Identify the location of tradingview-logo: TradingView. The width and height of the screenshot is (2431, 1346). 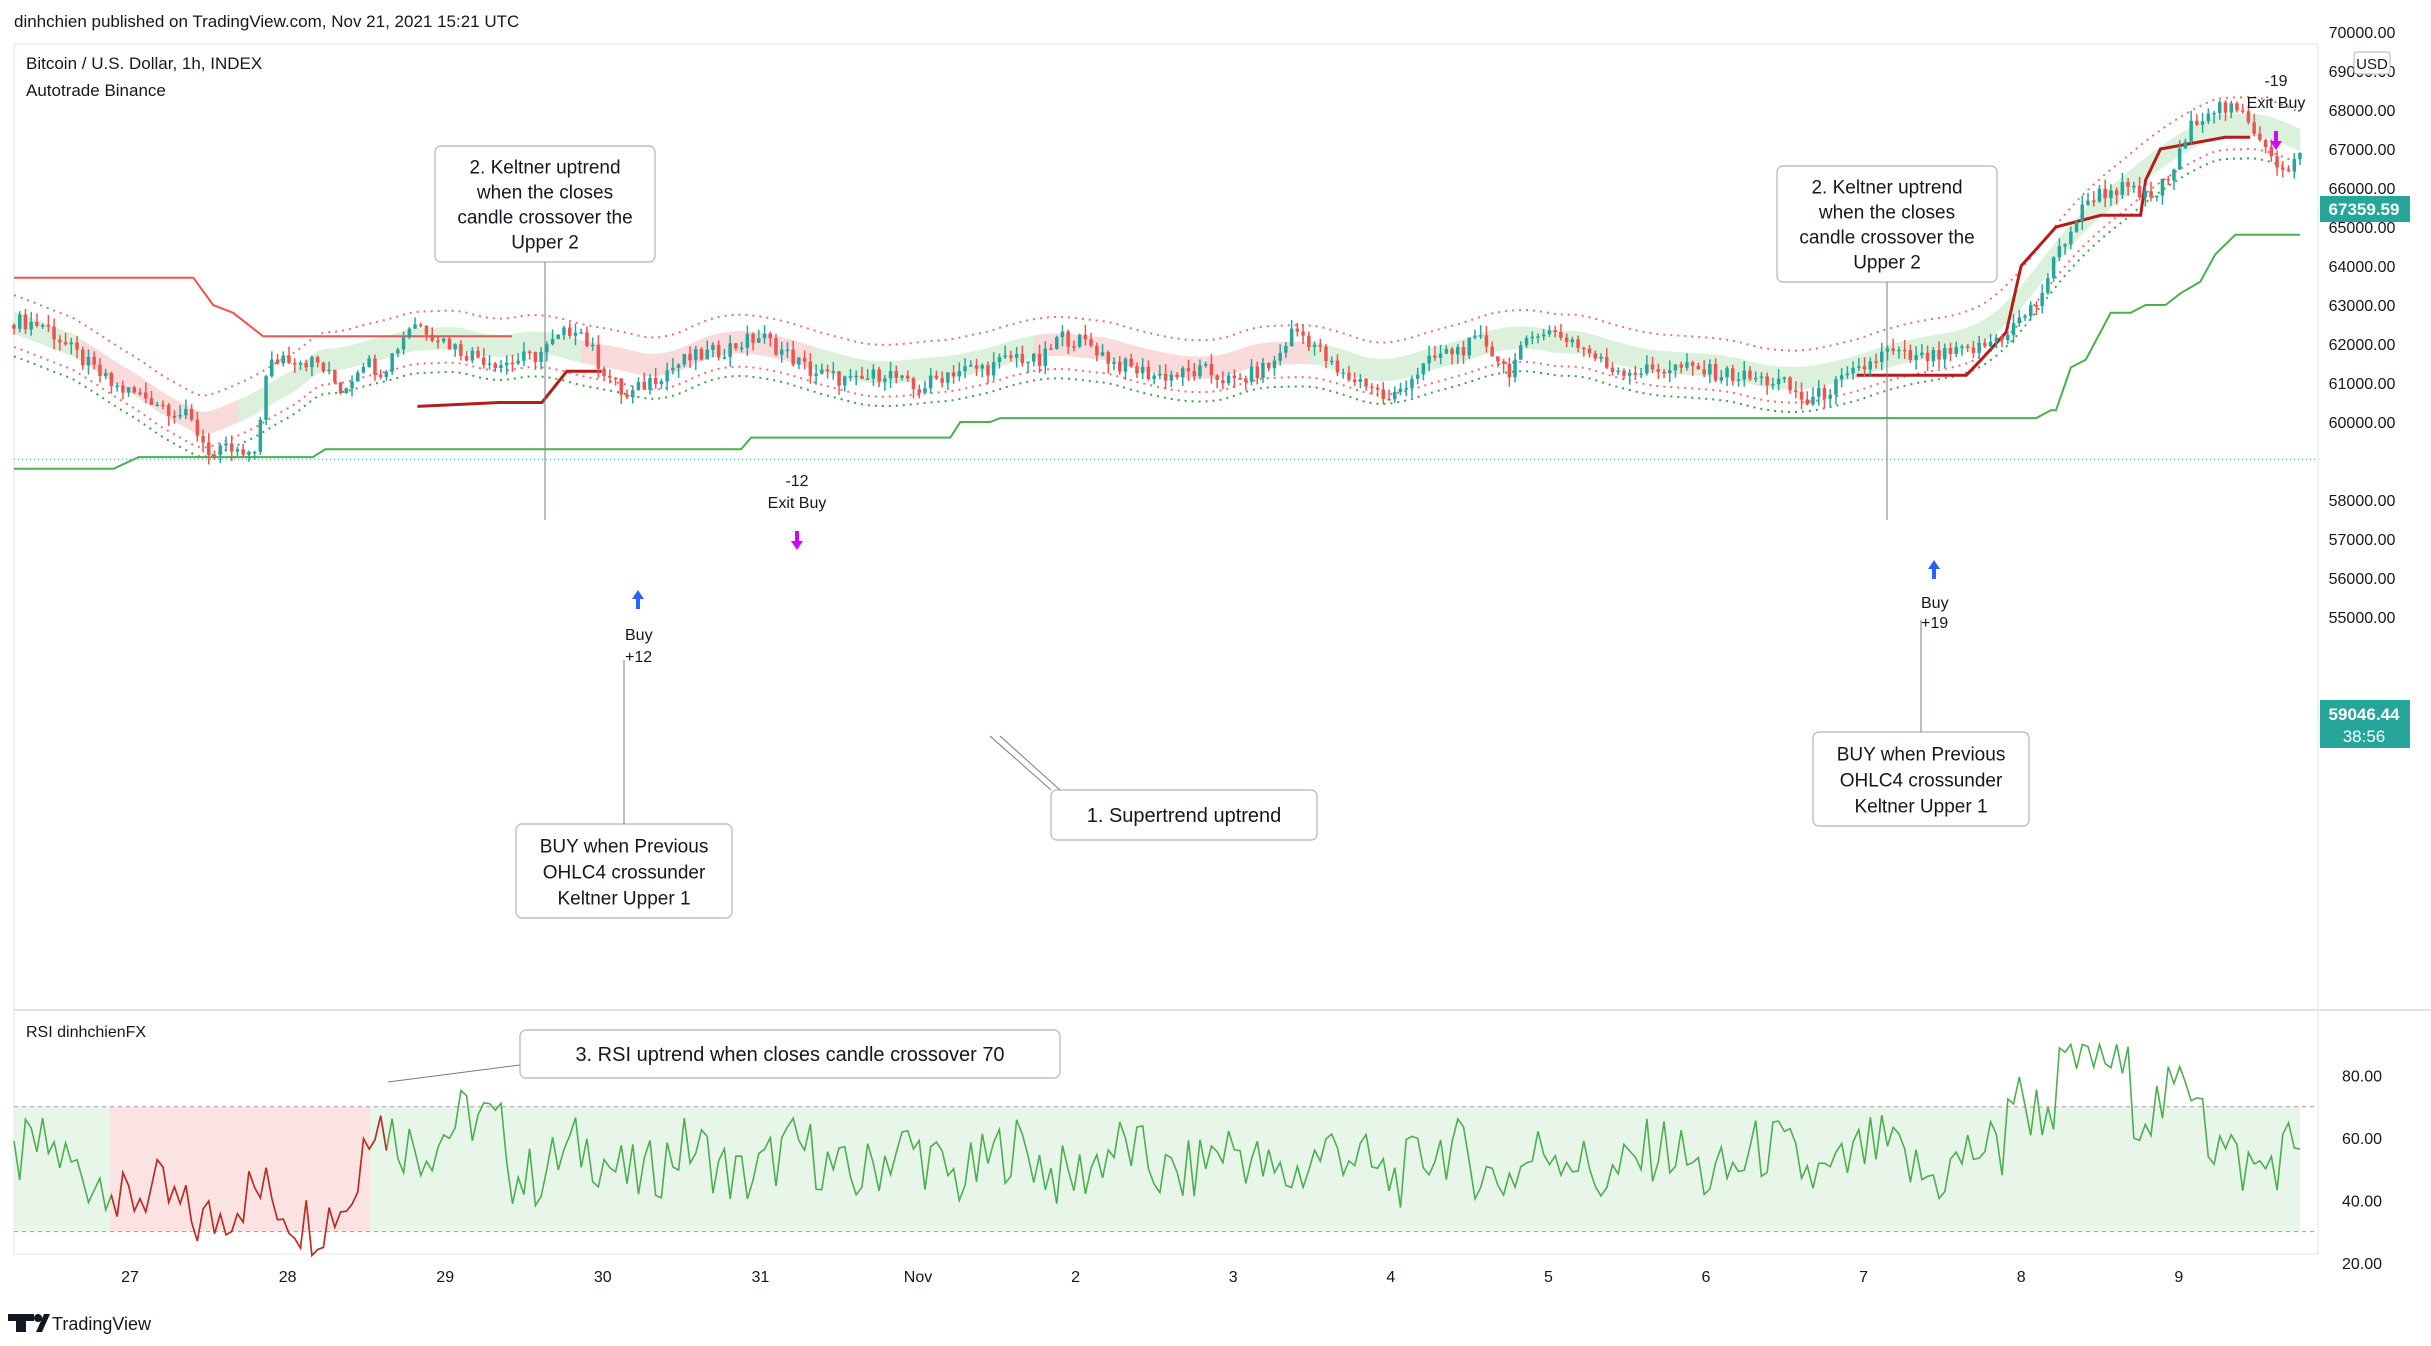
(80, 1324).